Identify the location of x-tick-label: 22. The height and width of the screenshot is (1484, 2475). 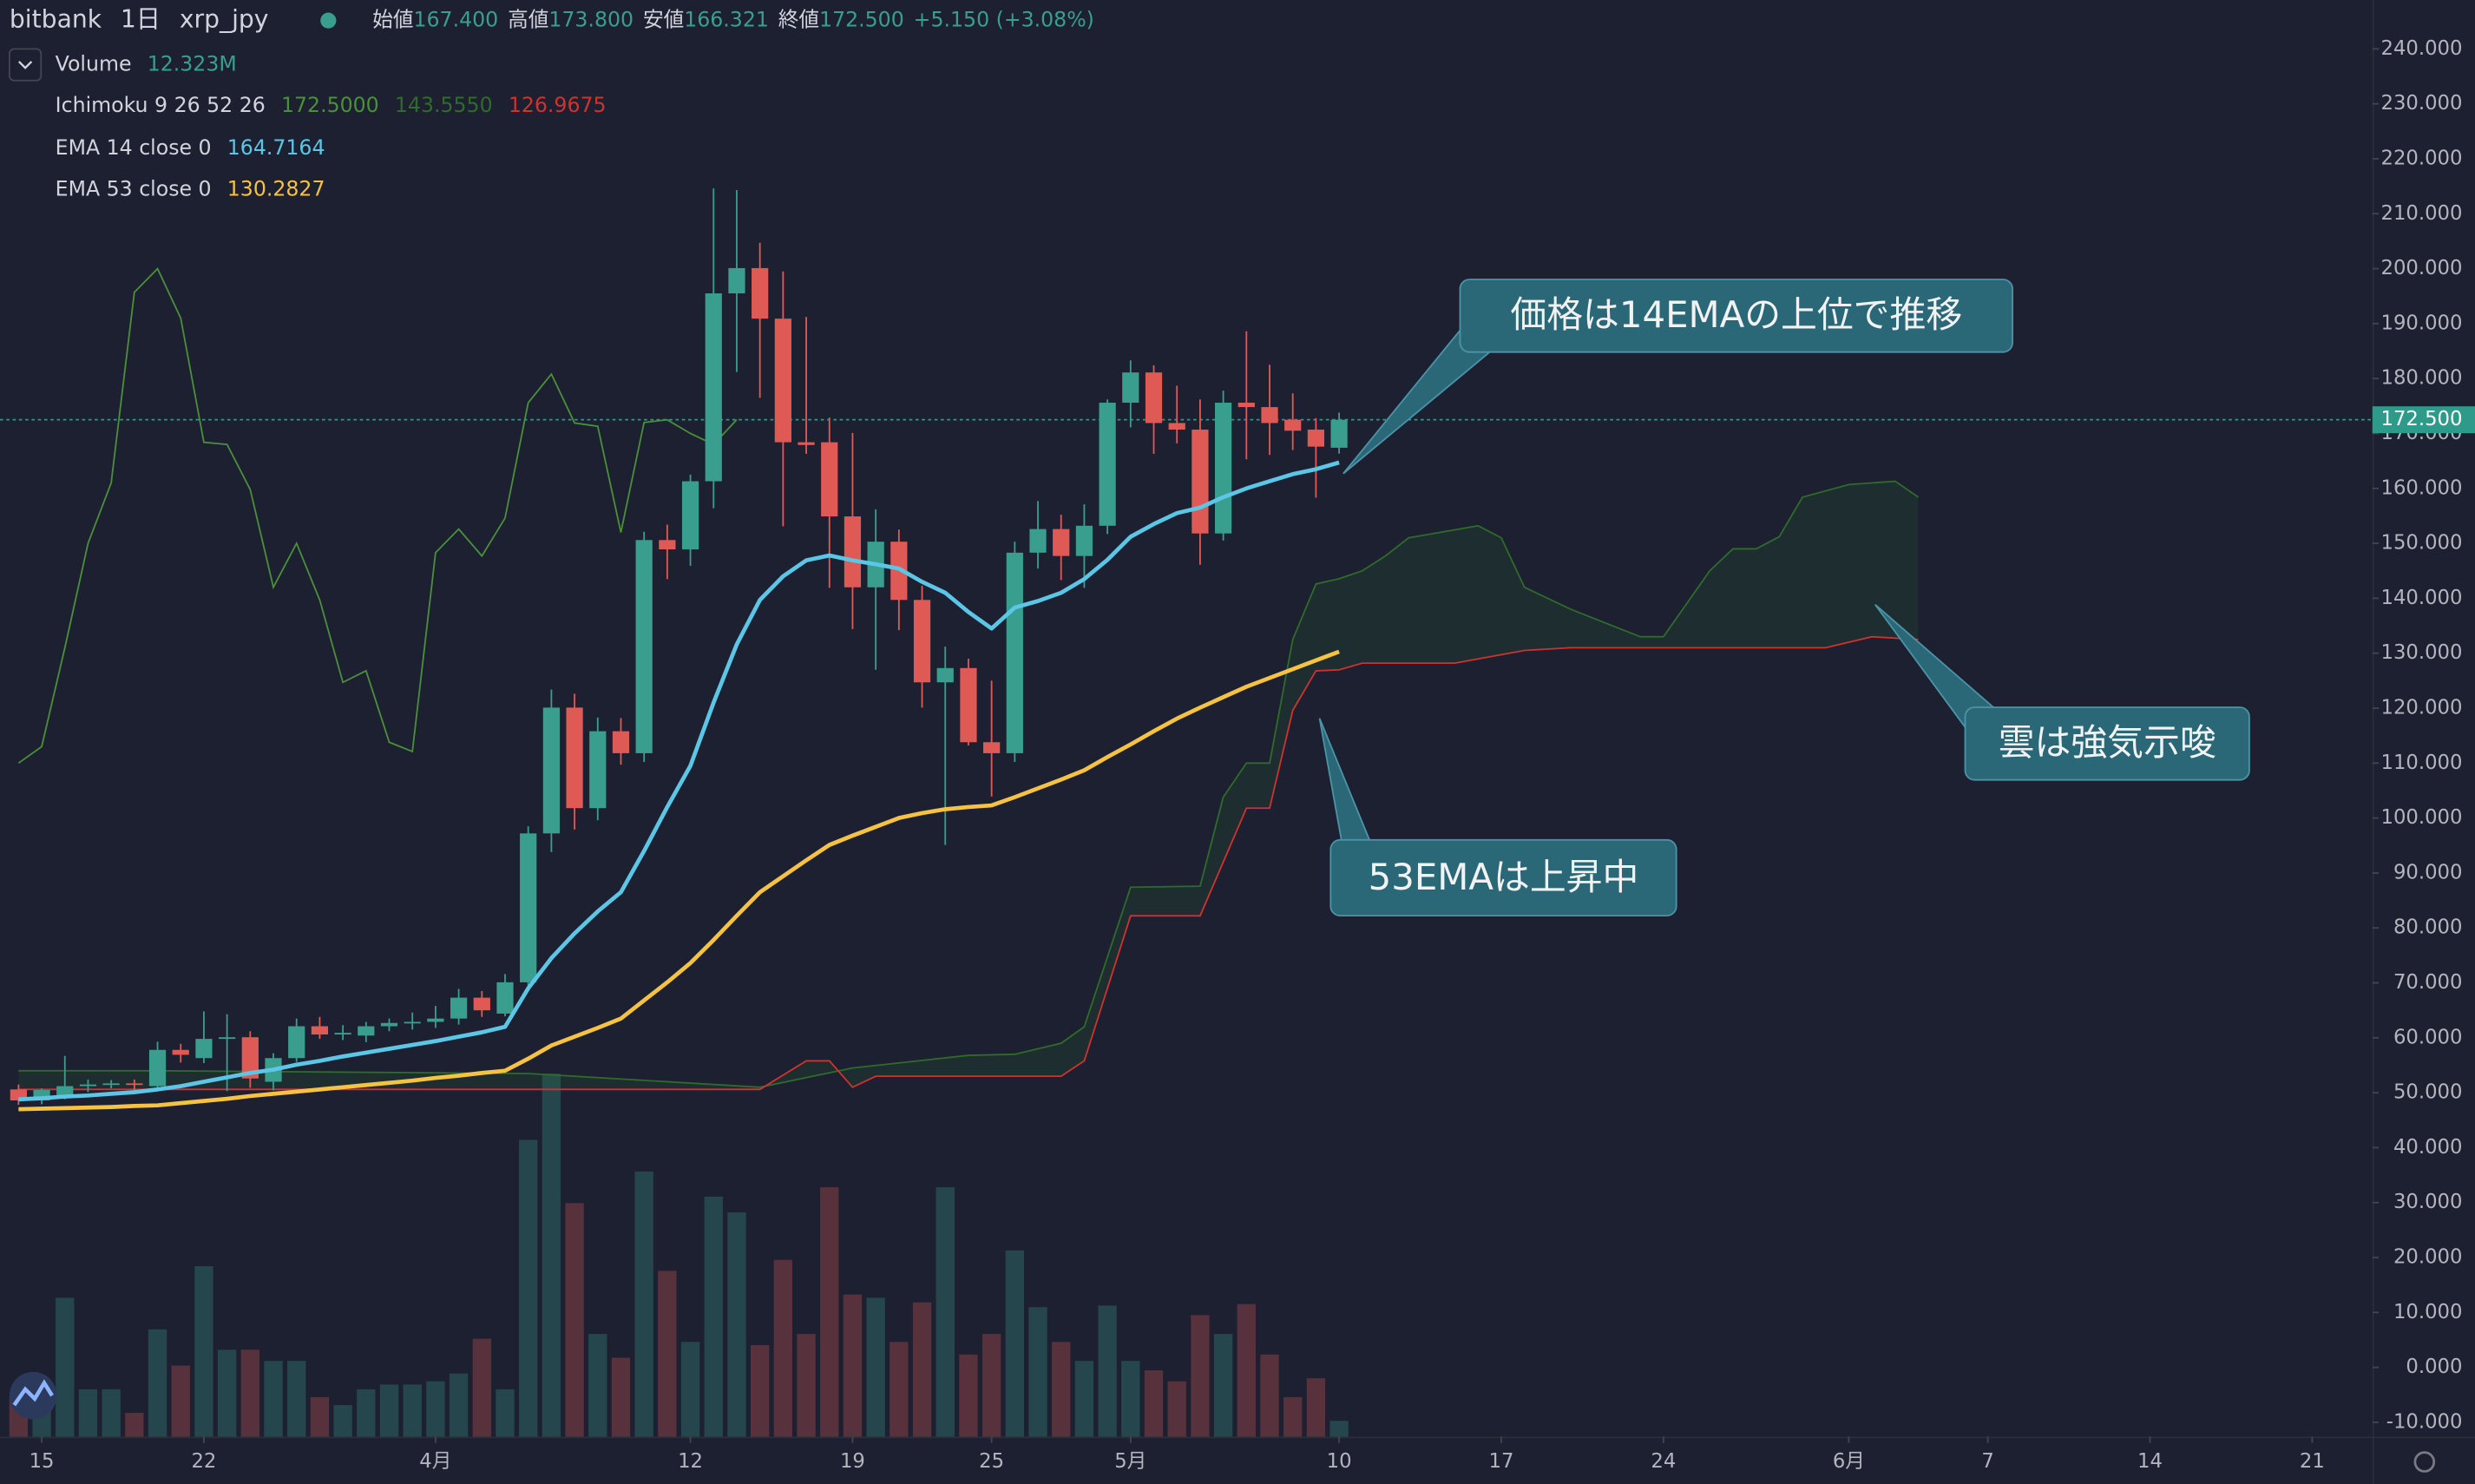
(204, 1462).